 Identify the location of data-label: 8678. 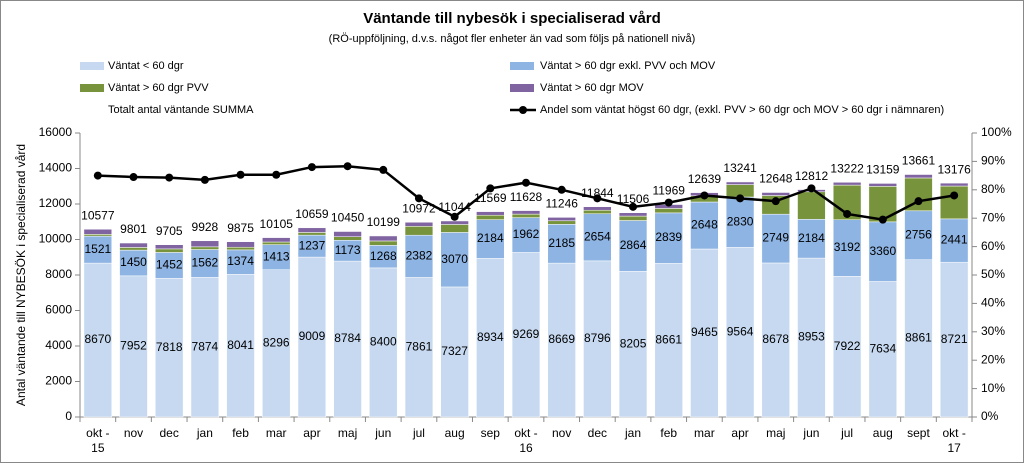
(775, 339).